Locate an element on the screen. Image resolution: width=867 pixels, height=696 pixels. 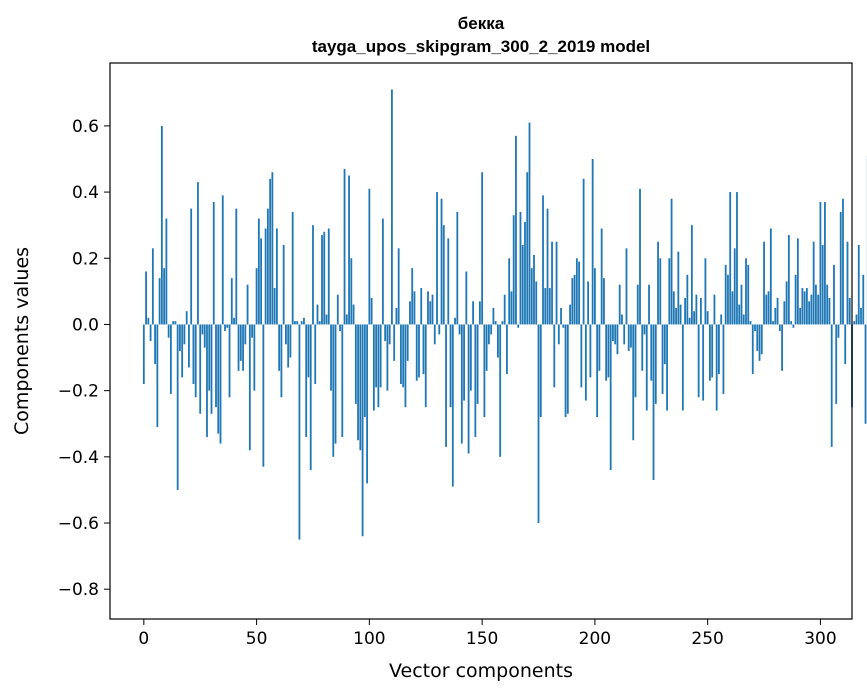
y-tick-label: 0.6 is located at coordinates (85, 127).